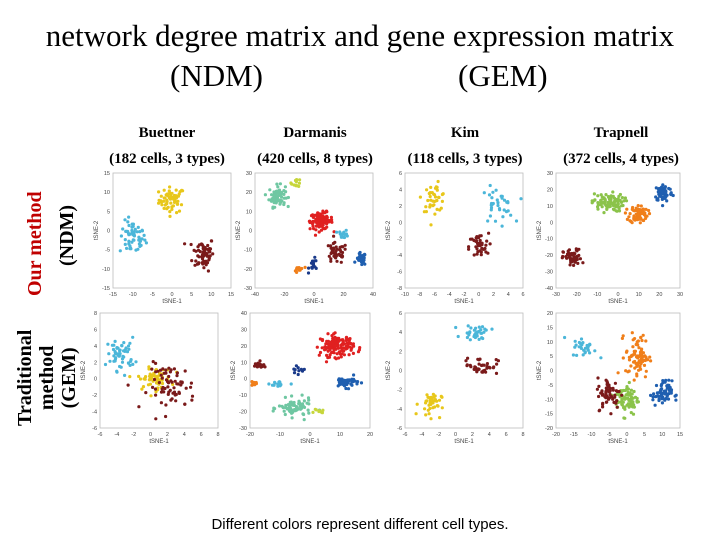 The width and height of the screenshot is (720, 540). I want to click on scatter-panel-gem-buettner: -6 -4 -2 0 2 4 6 8 8 6 4 2 0 -2 -4 -6 tSNE-1 tSNE-2, so click(150, 378).